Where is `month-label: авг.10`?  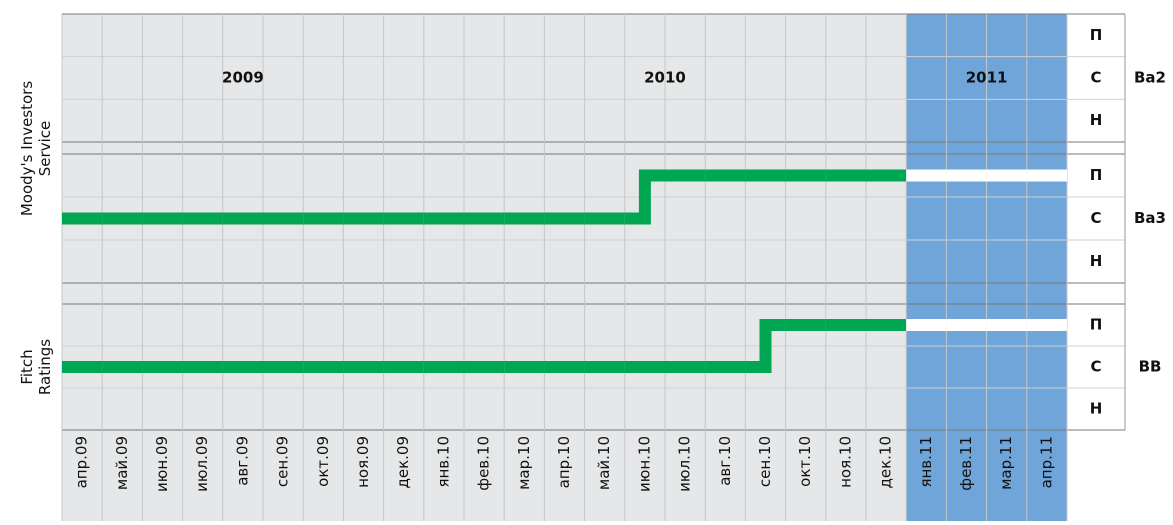
month-label: авг.10 is located at coordinates (725, 461).